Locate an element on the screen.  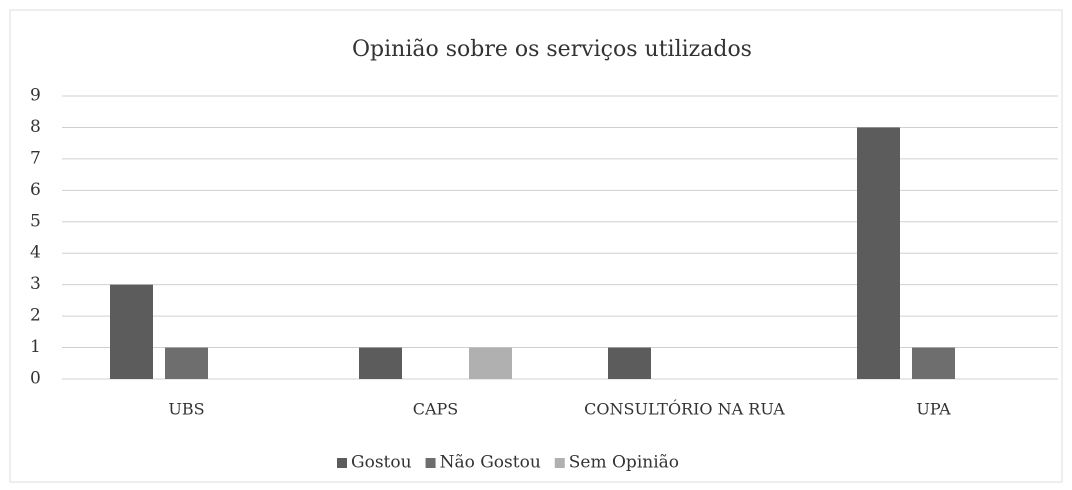
y-tick-label: 7 is located at coordinates (35, 158).